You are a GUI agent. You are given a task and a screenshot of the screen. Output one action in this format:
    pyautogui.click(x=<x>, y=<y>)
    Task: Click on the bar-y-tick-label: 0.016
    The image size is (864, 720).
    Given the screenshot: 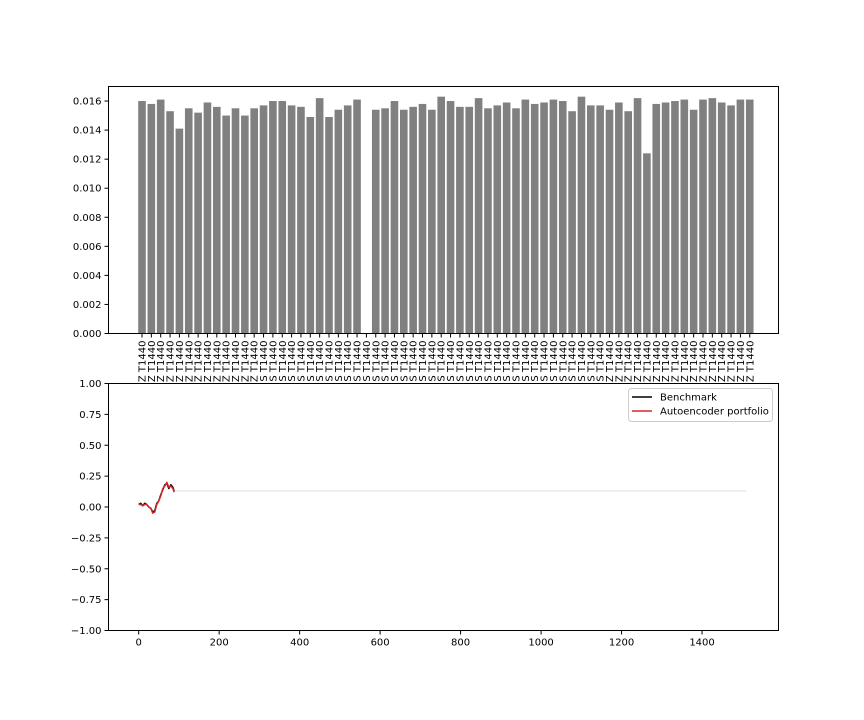 What is the action you would take?
    pyautogui.click(x=87, y=102)
    